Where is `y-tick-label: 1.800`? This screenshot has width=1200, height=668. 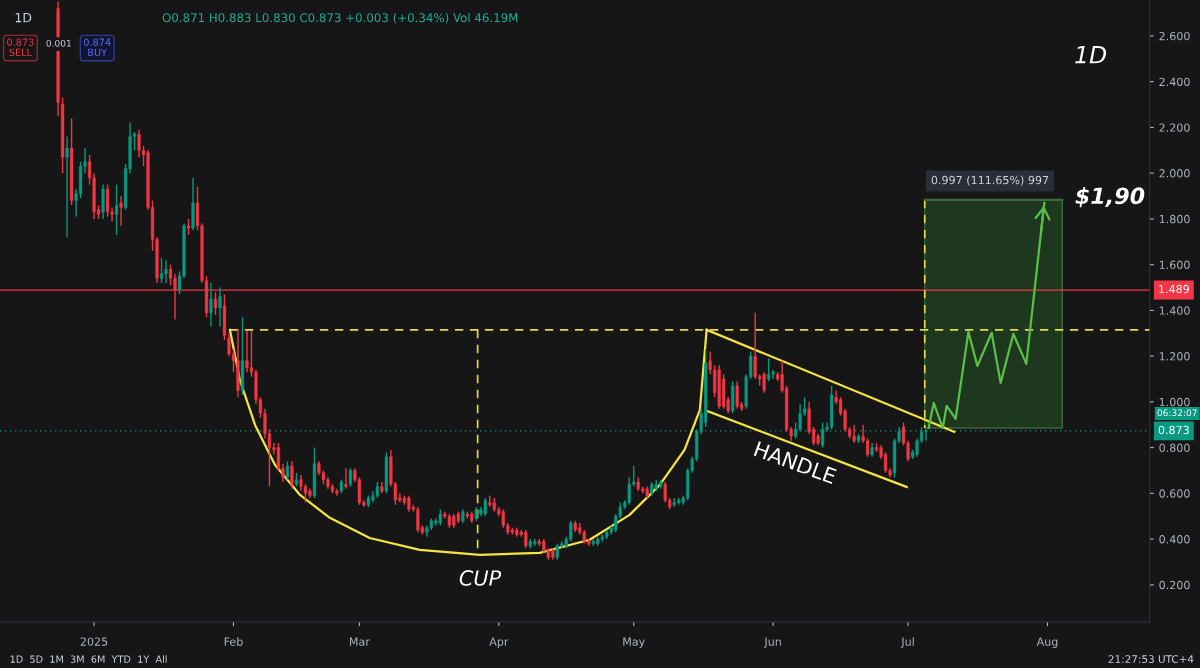
y-tick-label: 1.800 is located at coordinates (1174, 219).